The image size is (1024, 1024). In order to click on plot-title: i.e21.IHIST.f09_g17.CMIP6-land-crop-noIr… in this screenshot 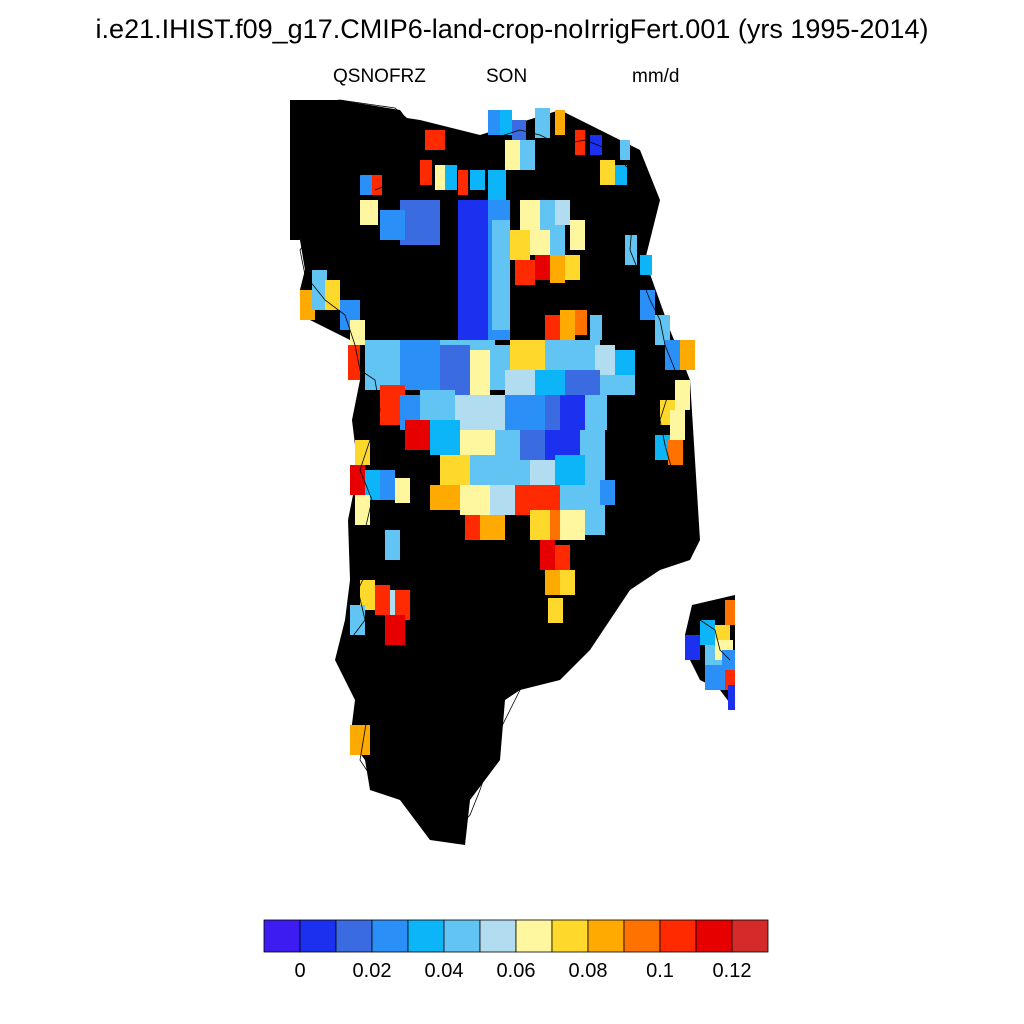, I will do `click(512, 29)`.